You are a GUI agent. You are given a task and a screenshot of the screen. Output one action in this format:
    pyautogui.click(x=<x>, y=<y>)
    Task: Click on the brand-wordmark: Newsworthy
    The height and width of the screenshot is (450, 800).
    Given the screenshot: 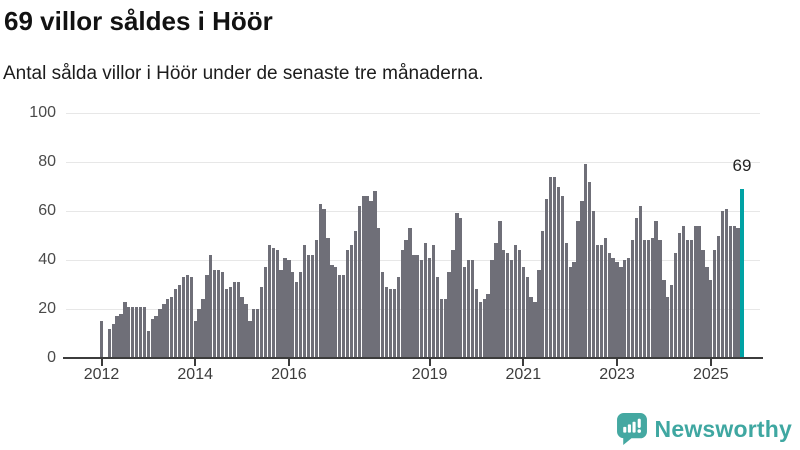 What is the action you would take?
    pyautogui.click(x=723, y=428)
    